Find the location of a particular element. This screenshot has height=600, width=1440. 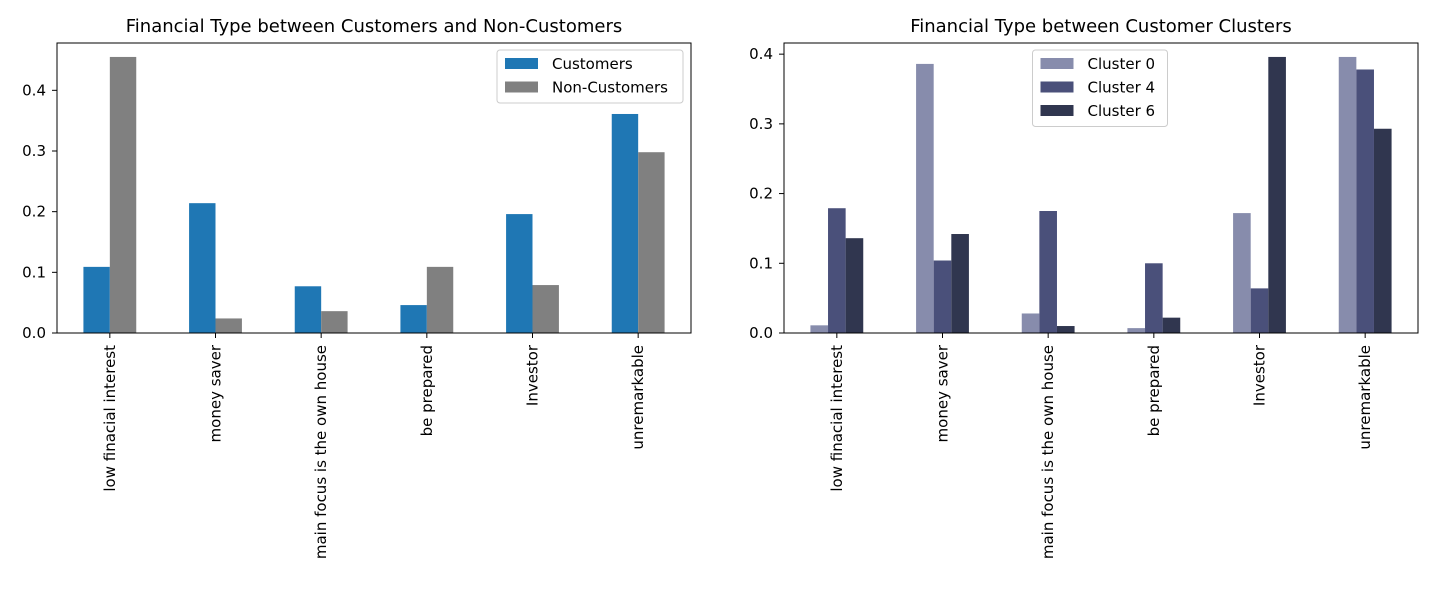

legend: Customers Non-Customers is located at coordinates (590, 76).